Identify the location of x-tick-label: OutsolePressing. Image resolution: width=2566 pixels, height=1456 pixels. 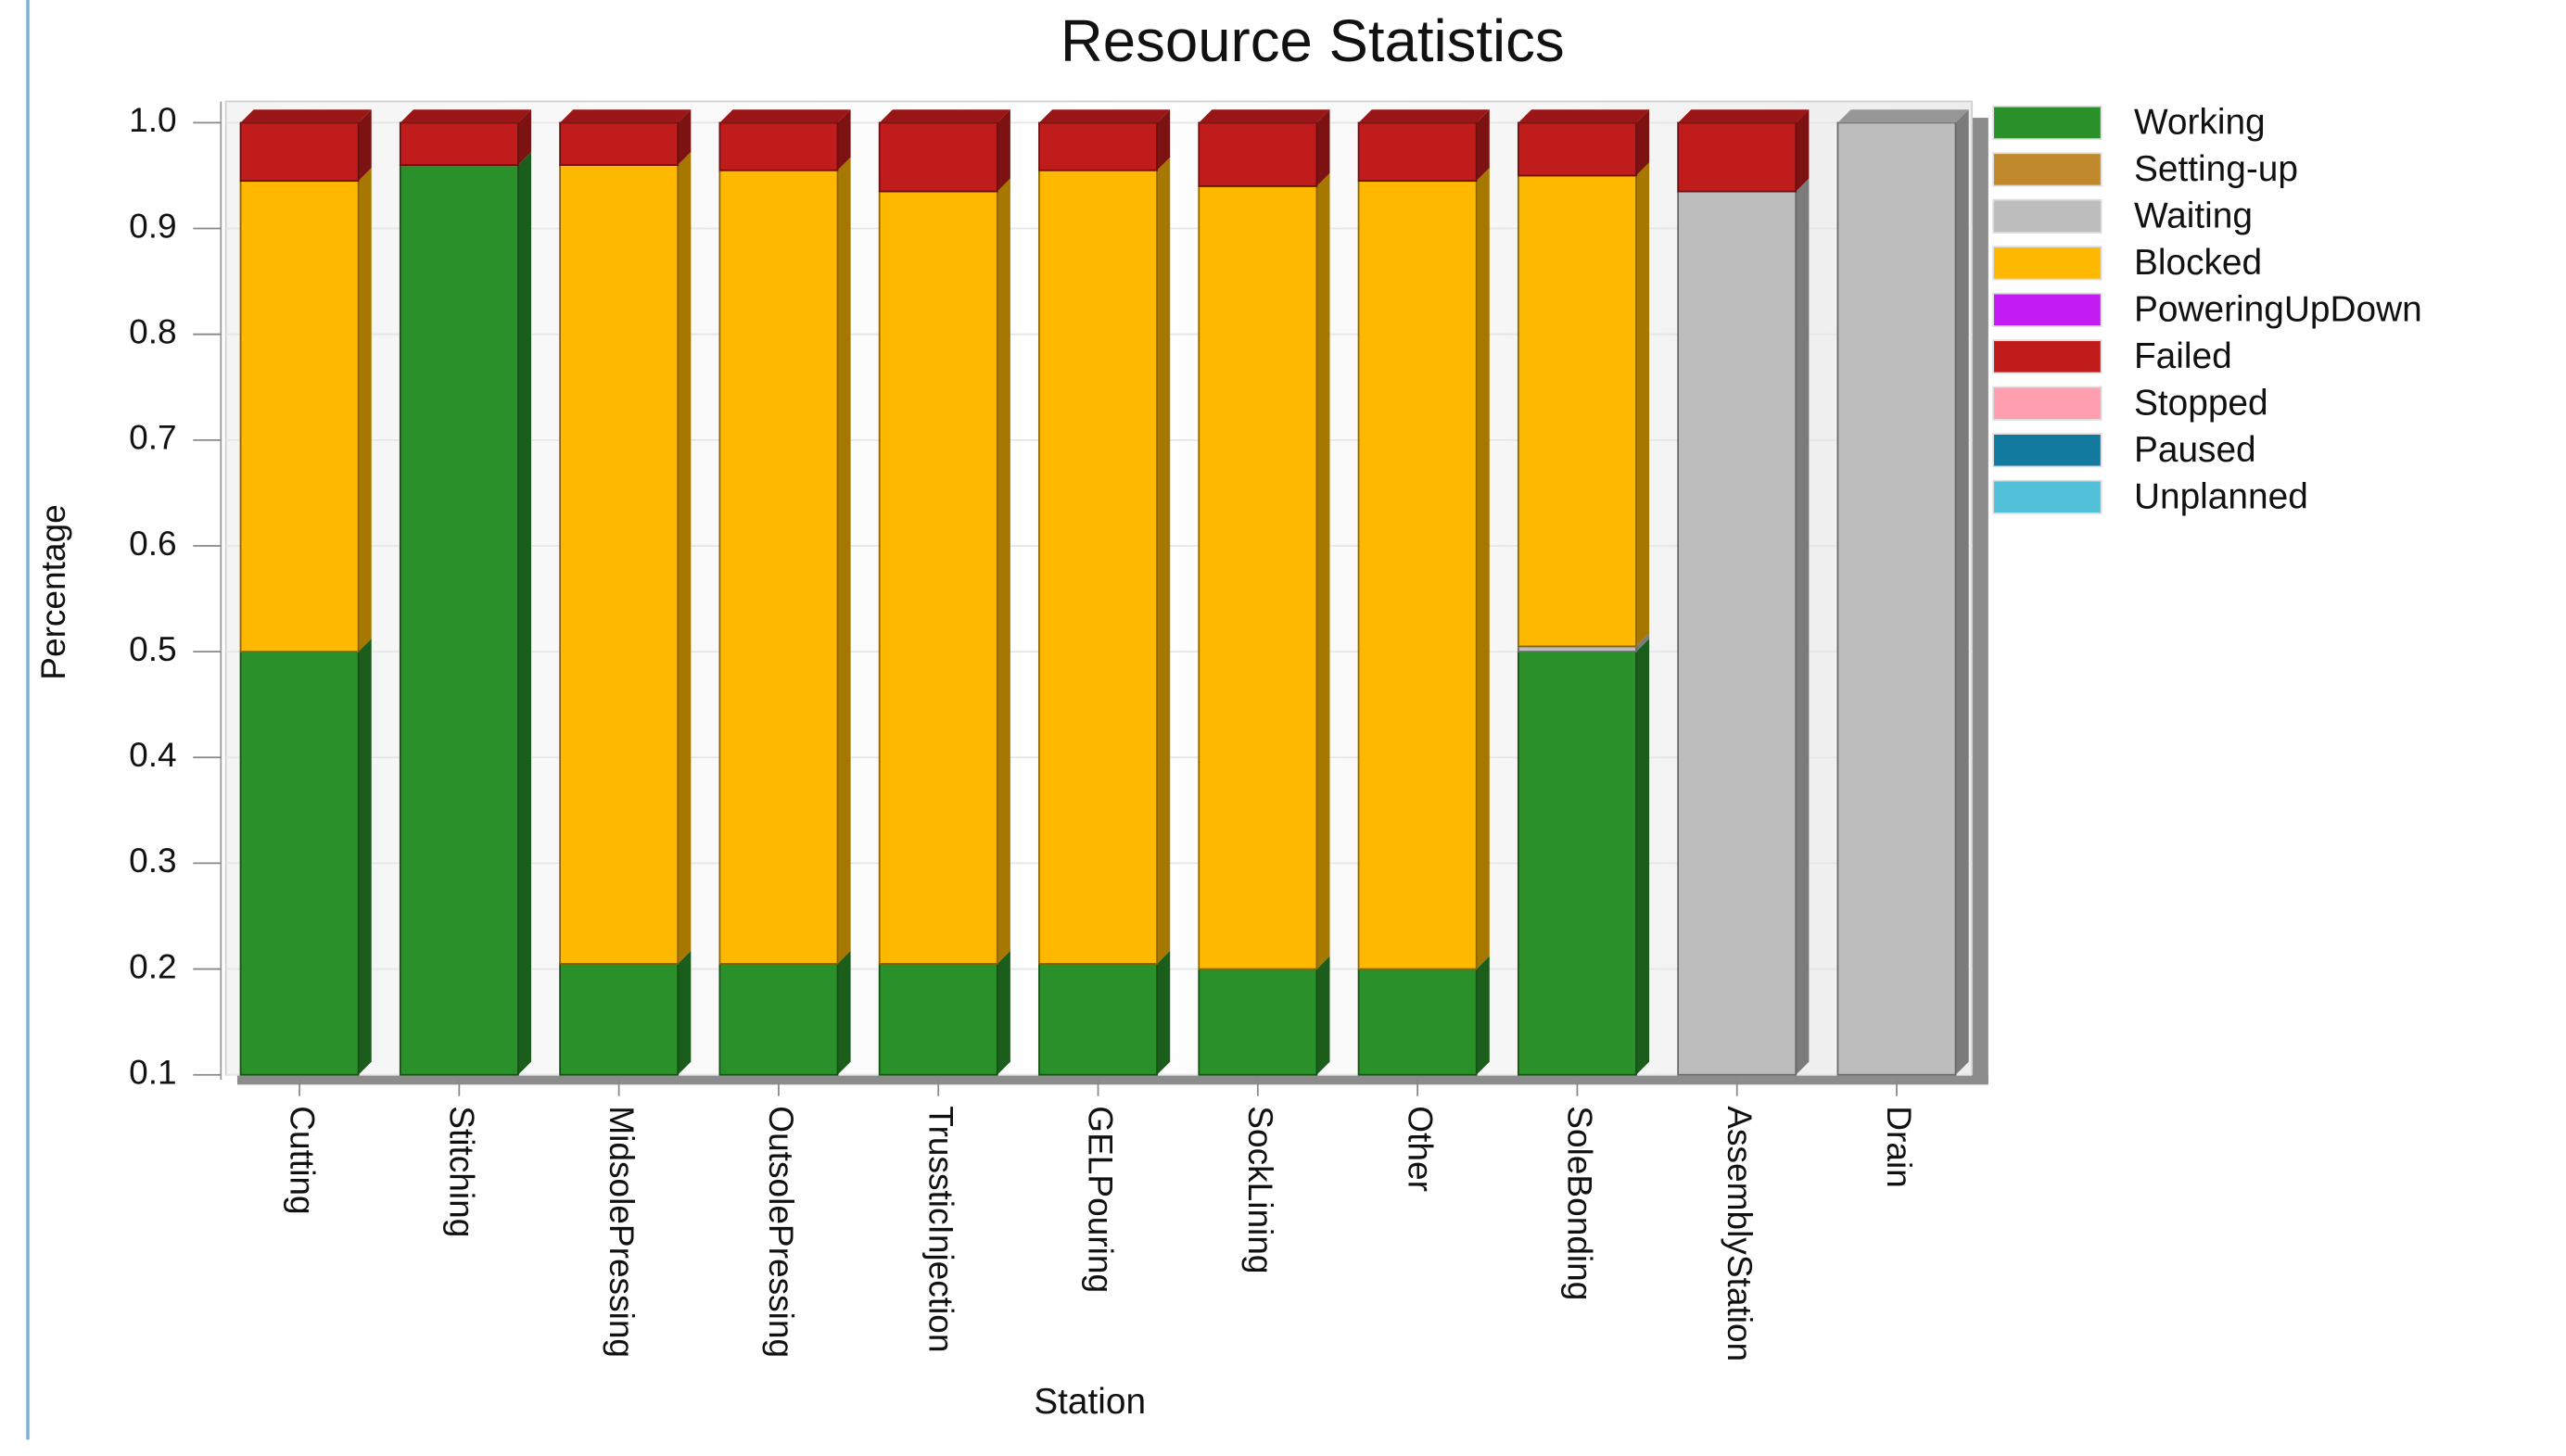
(781, 1232).